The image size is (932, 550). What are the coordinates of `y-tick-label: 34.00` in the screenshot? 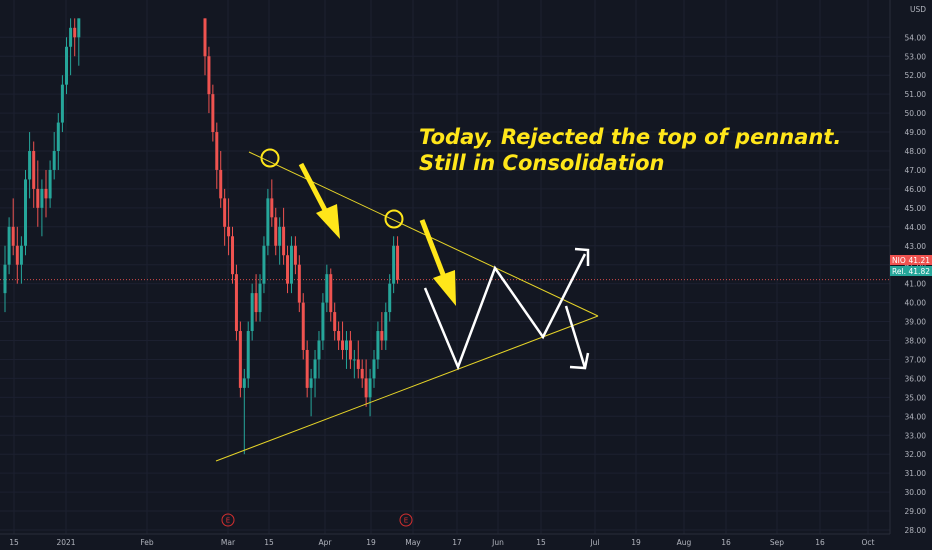 It's located at (916, 416).